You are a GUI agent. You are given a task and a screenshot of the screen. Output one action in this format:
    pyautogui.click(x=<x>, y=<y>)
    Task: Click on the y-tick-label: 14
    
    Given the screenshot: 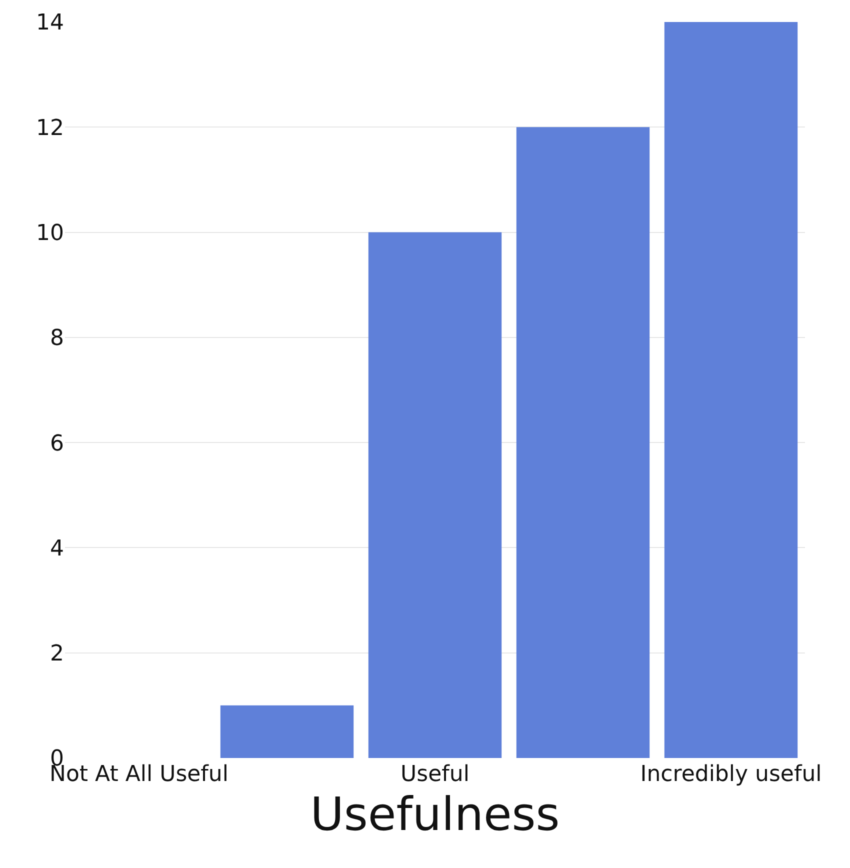 What is the action you would take?
    pyautogui.click(x=50, y=23)
    